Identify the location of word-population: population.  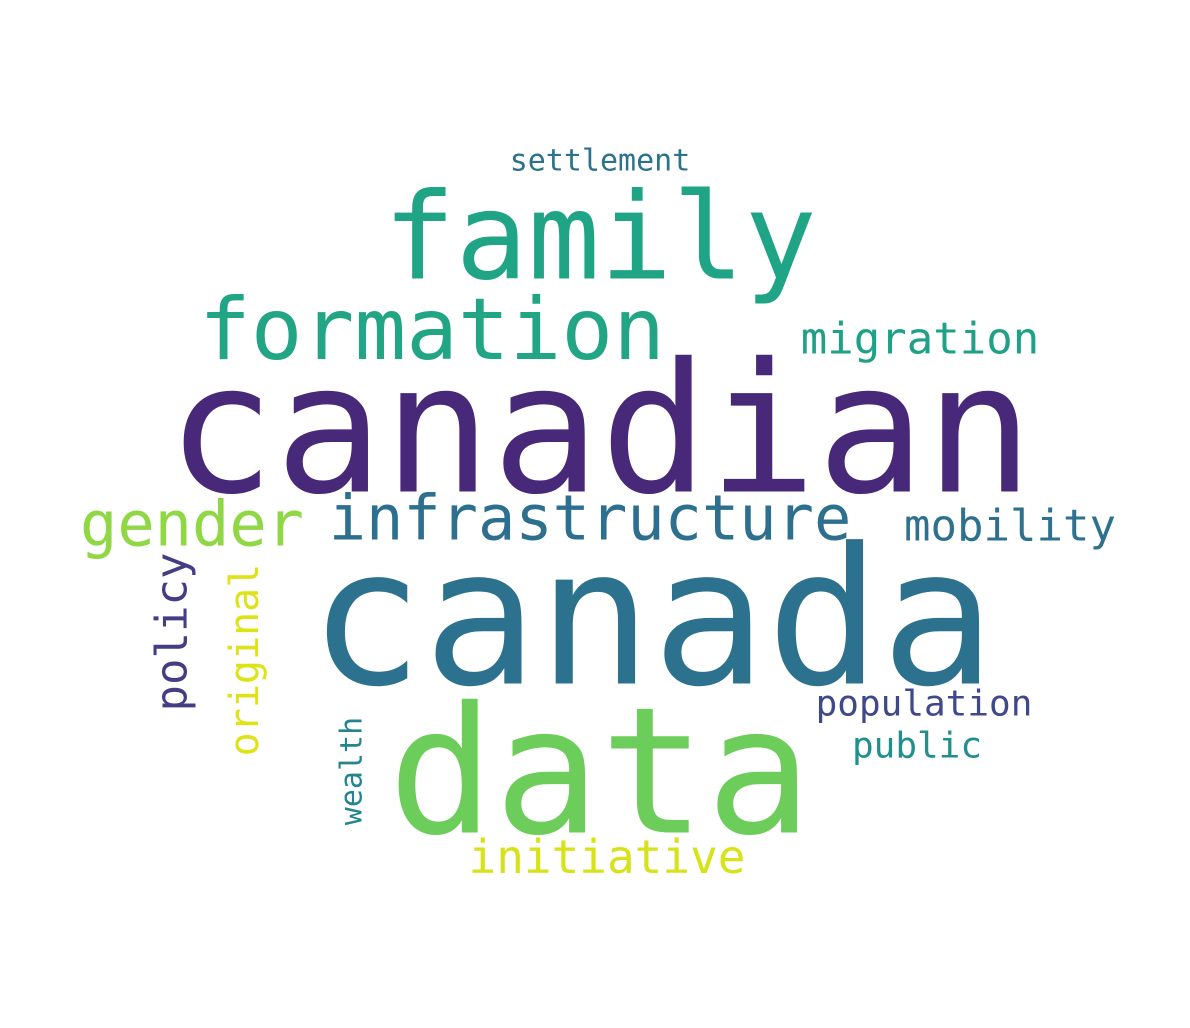
(924, 704).